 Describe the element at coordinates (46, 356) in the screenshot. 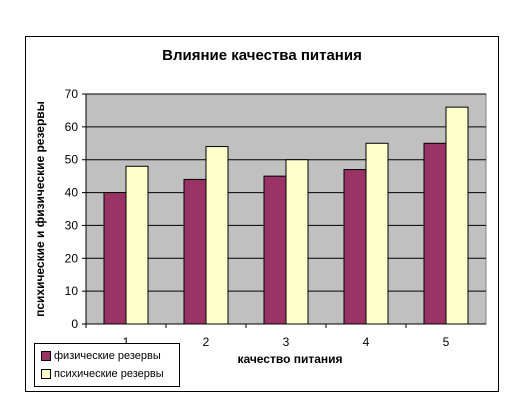

I see `legend-swatch-physical` at that location.